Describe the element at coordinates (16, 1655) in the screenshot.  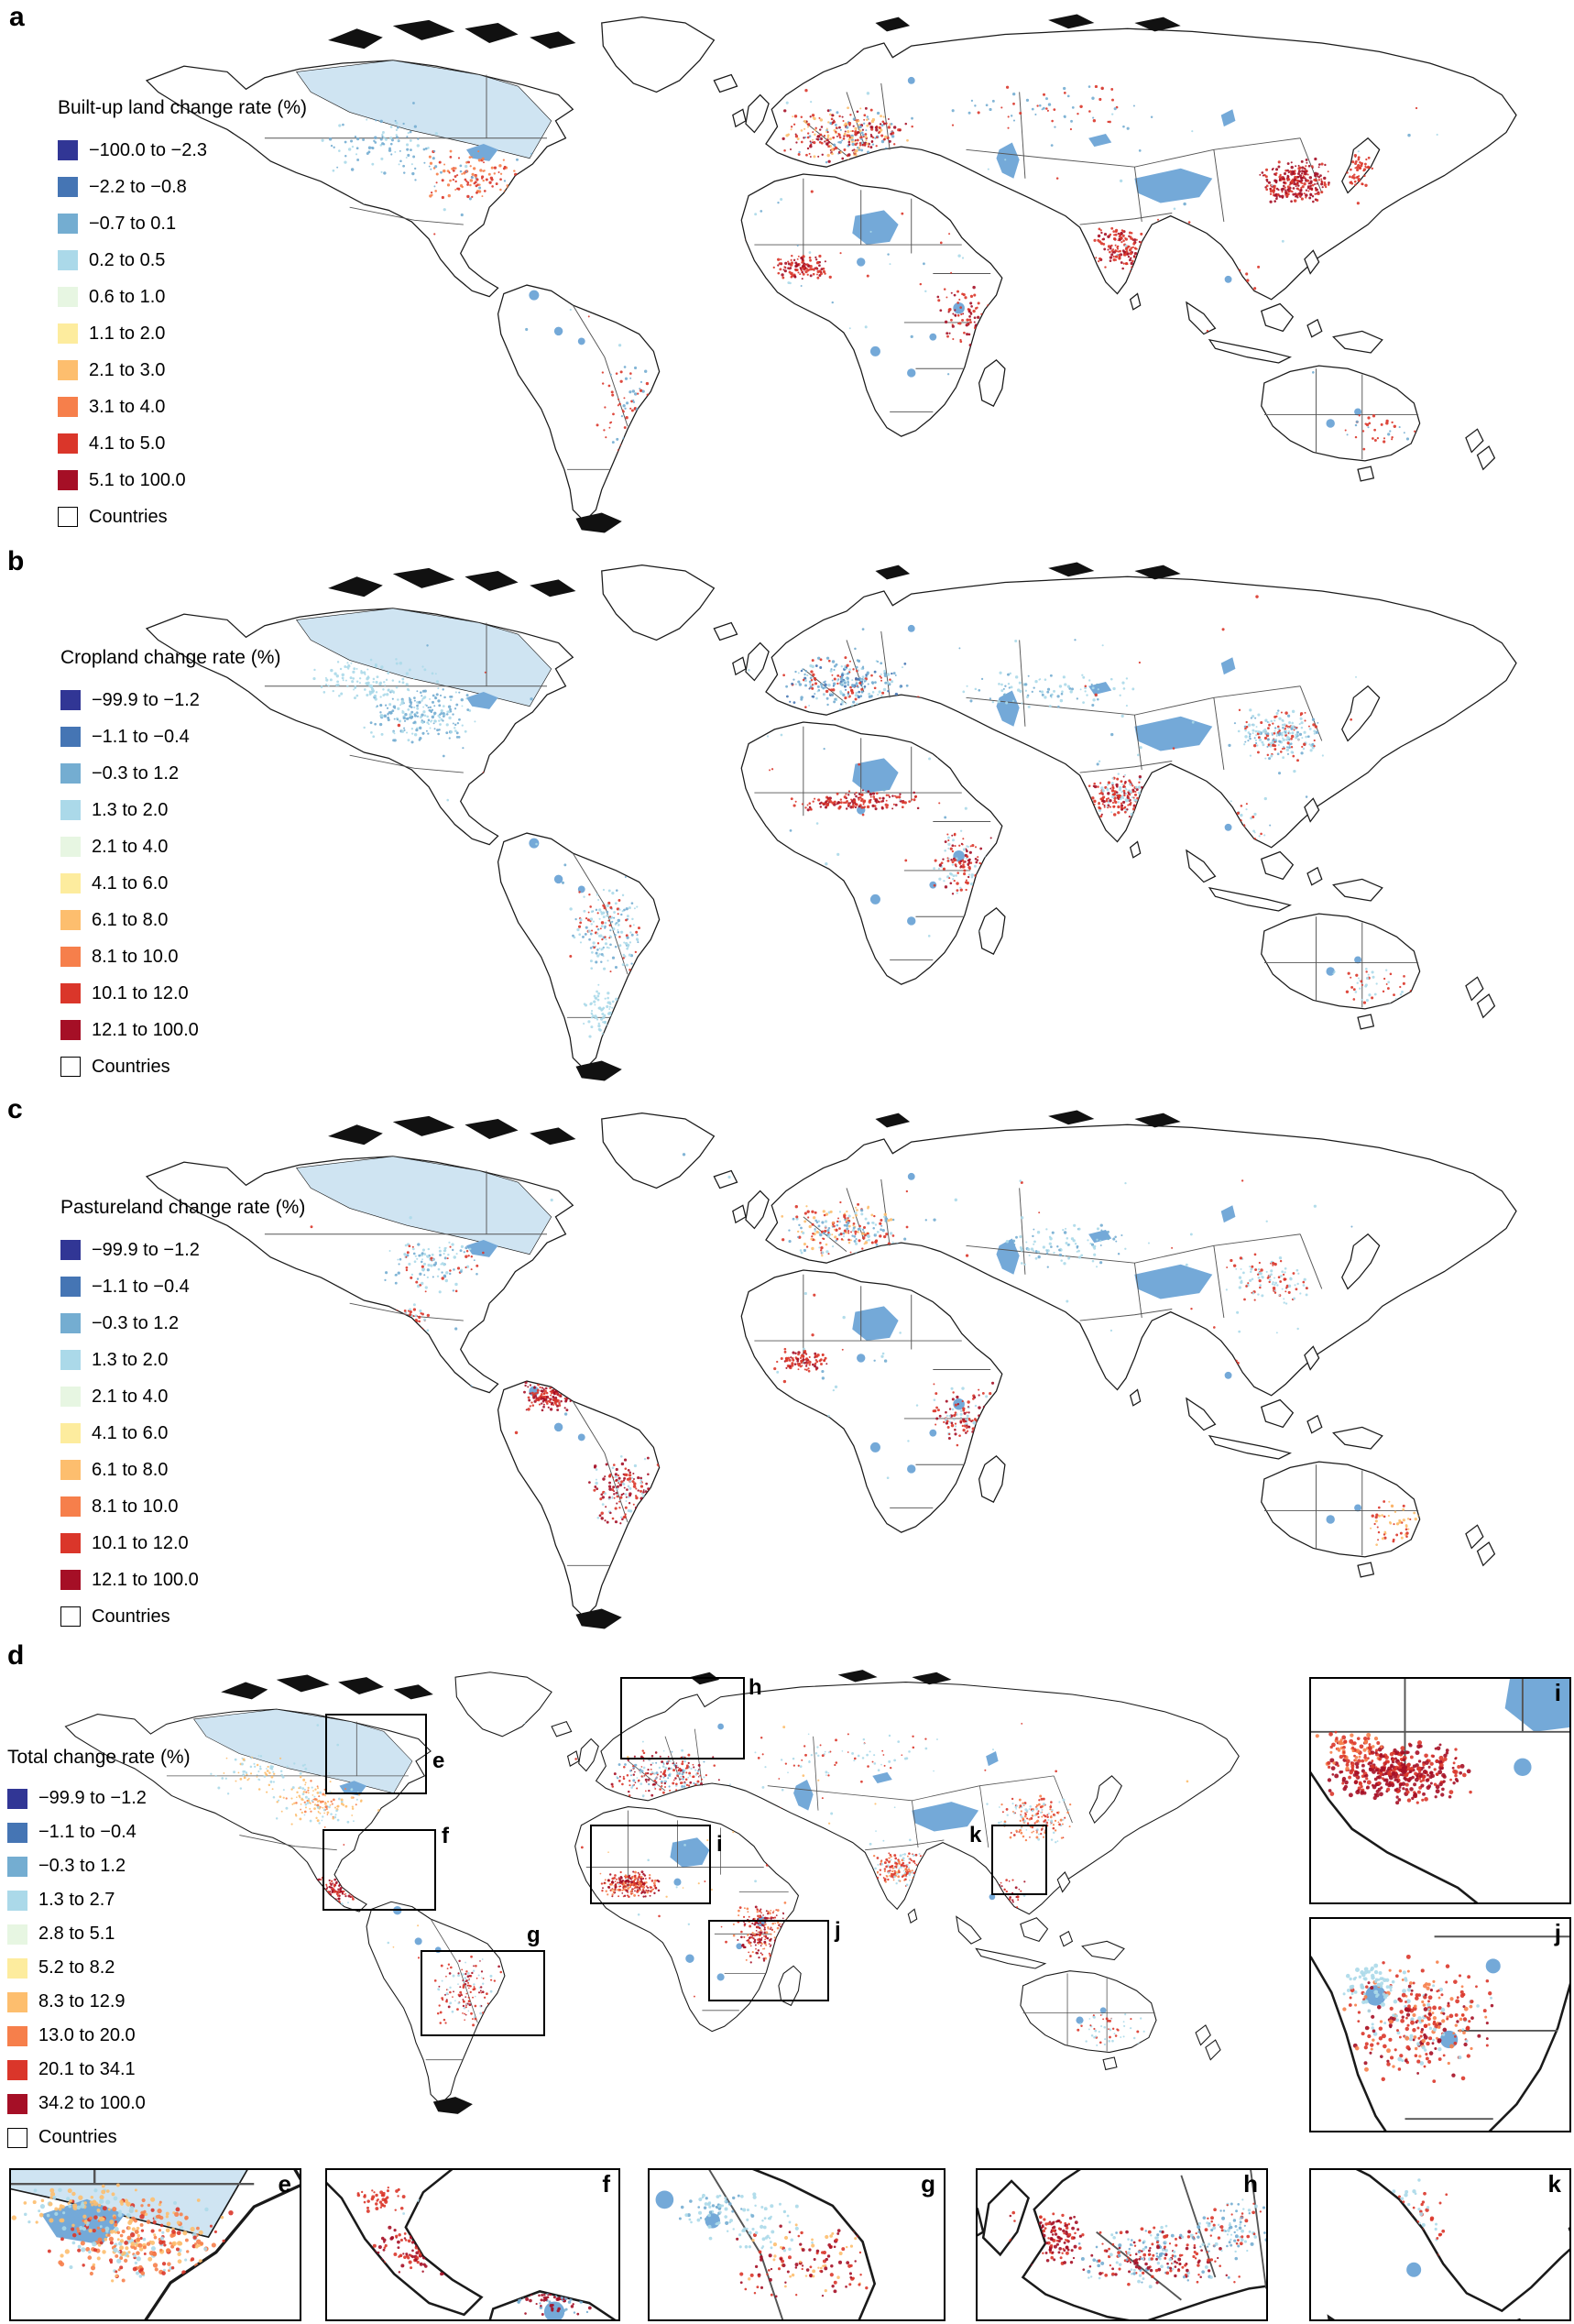
I see `panel-label-d: d` at that location.